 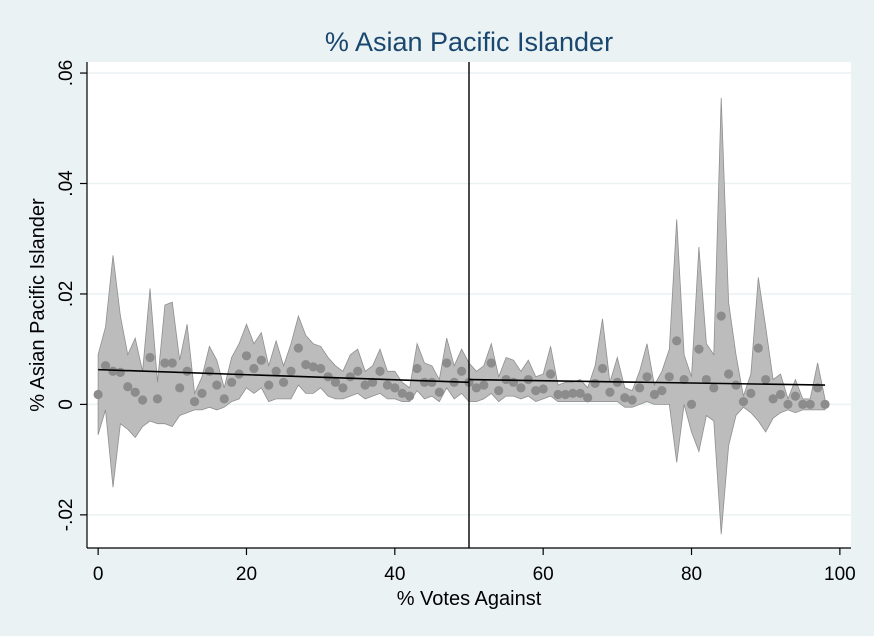 What do you see at coordinates (691, 574) in the screenshot?
I see `x-tick-label: 80` at bounding box center [691, 574].